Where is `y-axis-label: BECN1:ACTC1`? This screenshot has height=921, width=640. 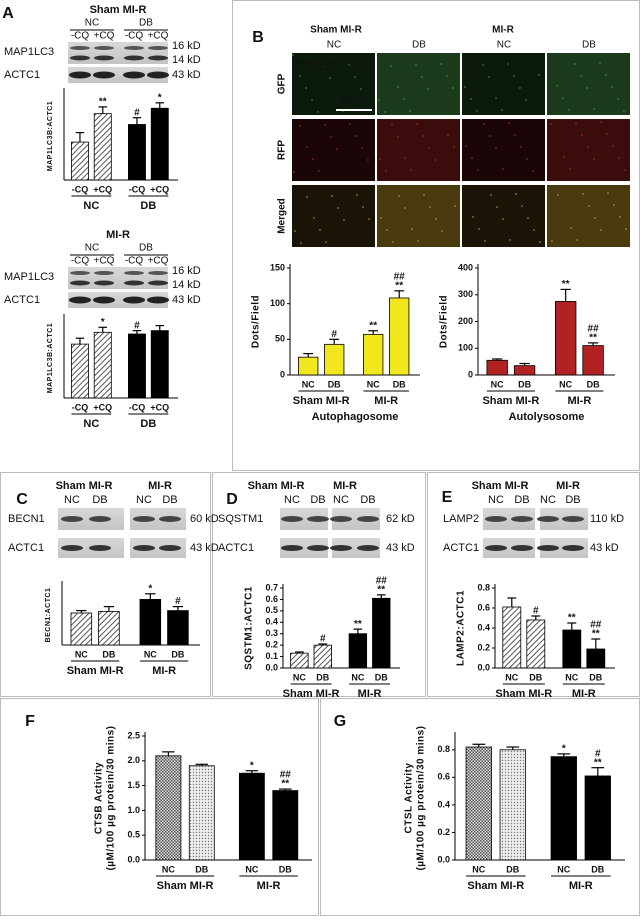
y-axis-label: BECN1:ACTC1 is located at coordinates (48, 615).